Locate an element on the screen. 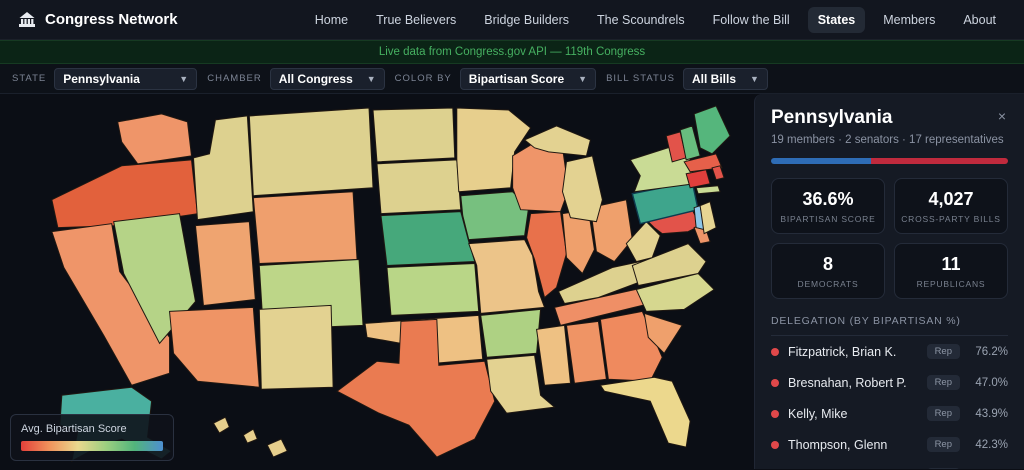  state-ID is located at coordinates (223, 168).